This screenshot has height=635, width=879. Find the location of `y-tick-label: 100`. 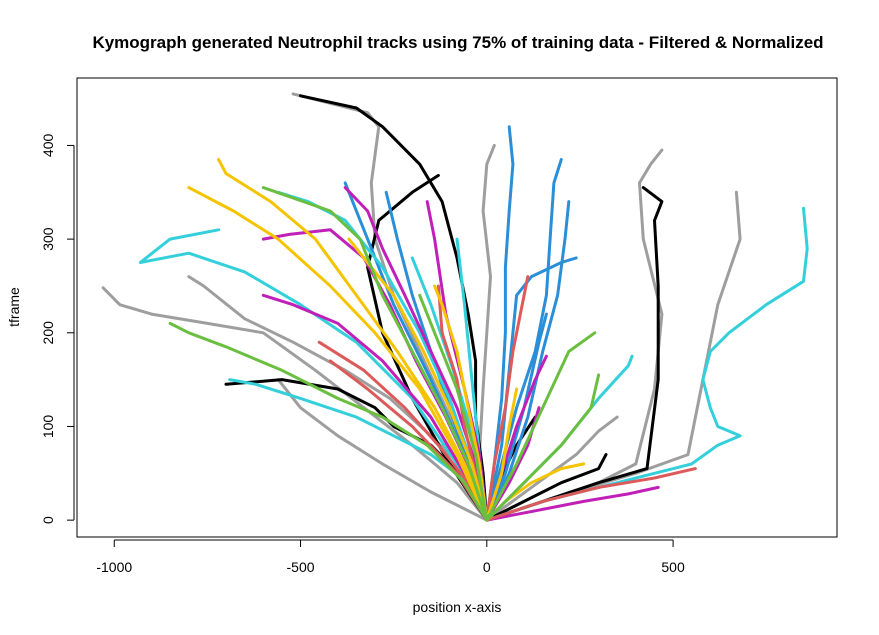

y-tick-label: 100 is located at coordinates (48, 427).